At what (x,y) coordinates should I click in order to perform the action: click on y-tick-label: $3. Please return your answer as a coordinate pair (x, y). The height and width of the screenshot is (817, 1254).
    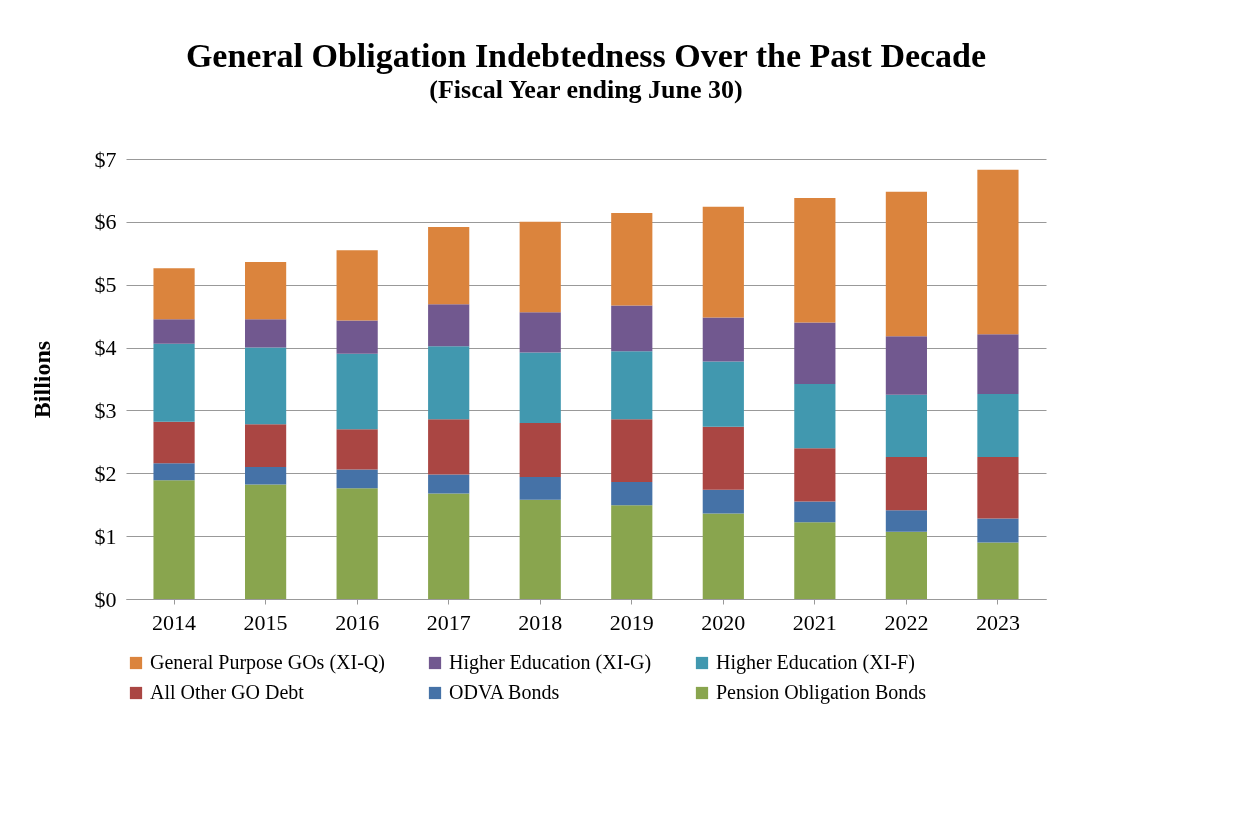
    Looking at the image, I should click on (105, 410).